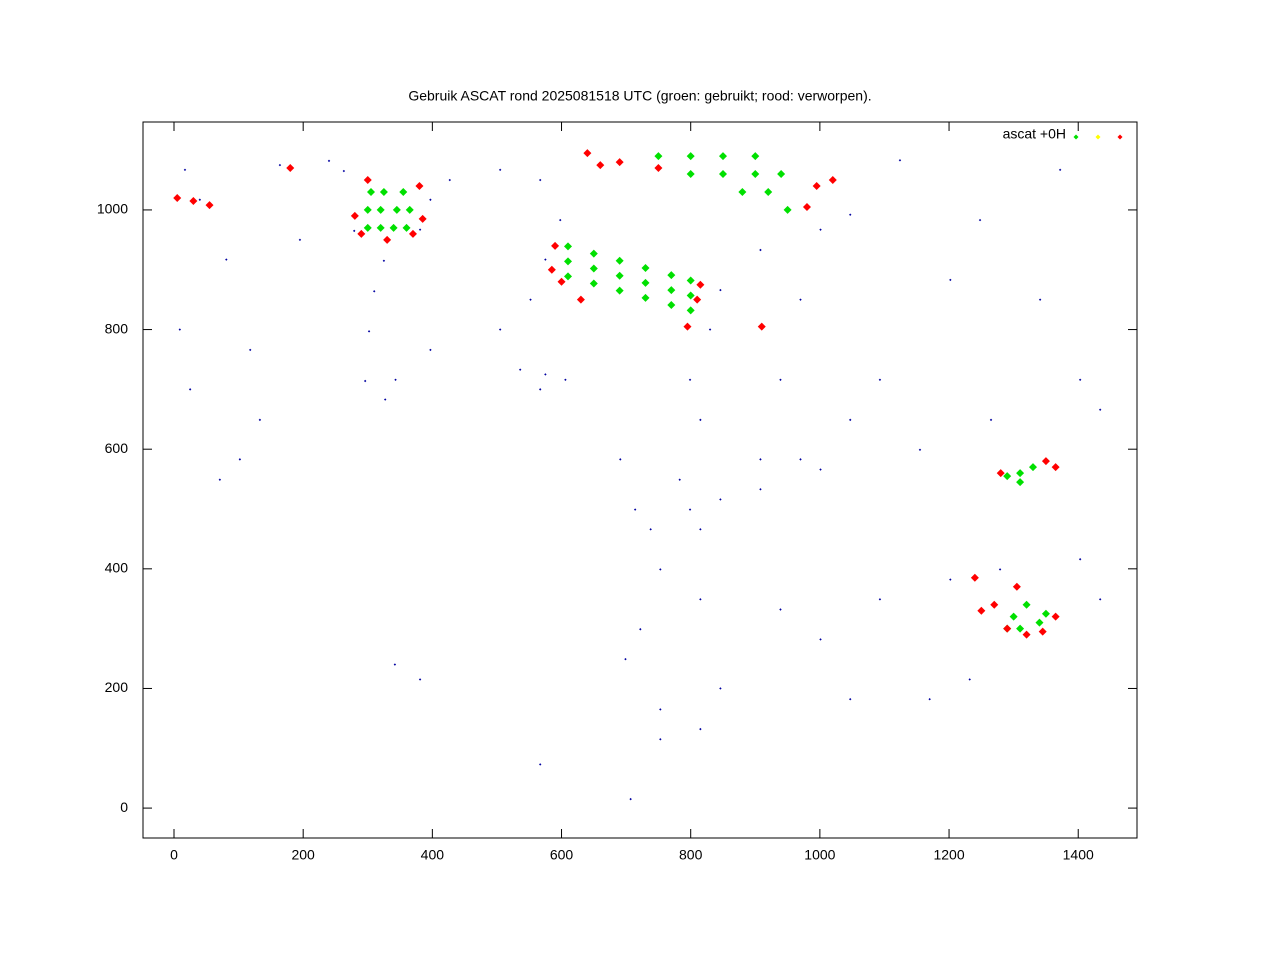 The width and height of the screenshot is (1280, 965). I want to click on y-tick-label: 800, so click(117, 328).